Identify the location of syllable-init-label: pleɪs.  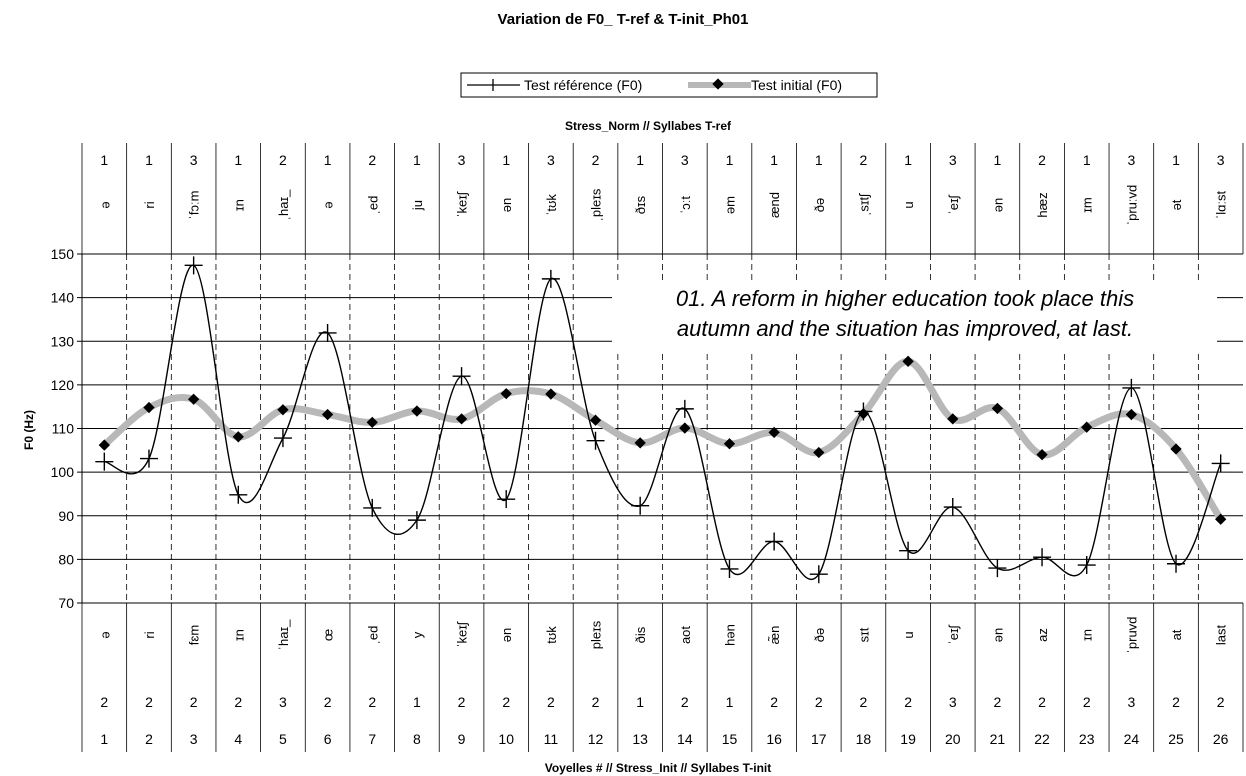
(596, 634).